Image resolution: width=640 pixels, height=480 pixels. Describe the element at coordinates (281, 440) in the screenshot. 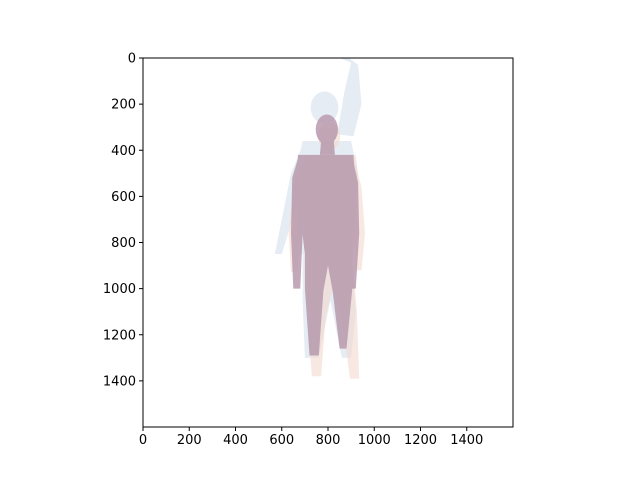

I see `x-tick-label: 600` at that location.